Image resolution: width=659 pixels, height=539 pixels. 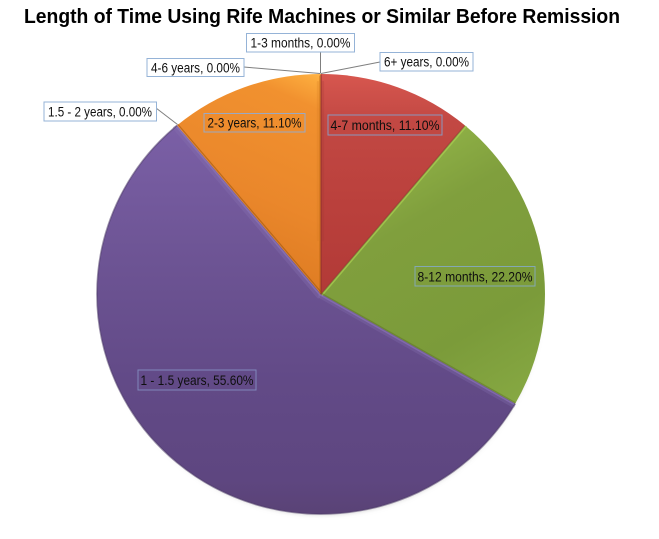 I want to click on svg-text: 6+ years, 0.00%, so click(x=426, y=62).